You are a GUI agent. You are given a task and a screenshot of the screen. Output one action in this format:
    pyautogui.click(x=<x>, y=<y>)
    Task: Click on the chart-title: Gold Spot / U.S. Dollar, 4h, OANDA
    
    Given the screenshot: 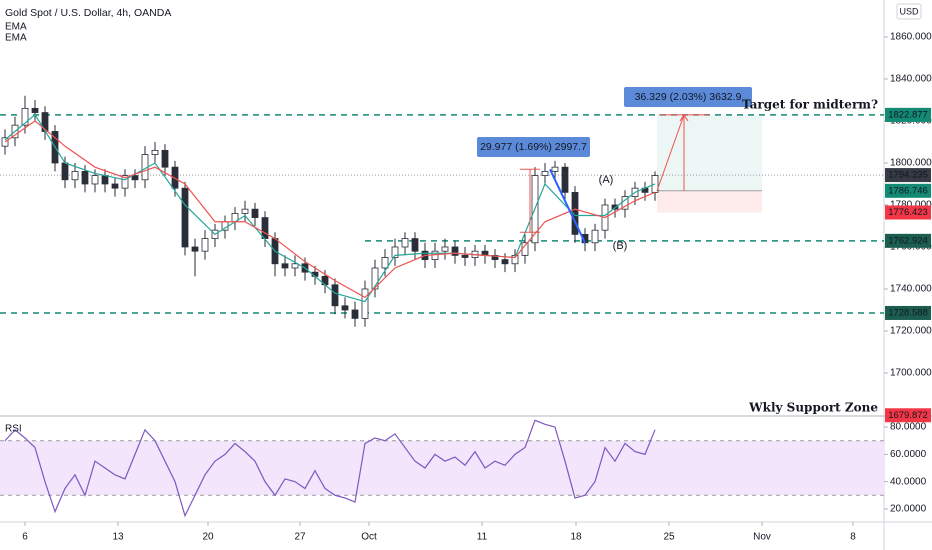 What is the action you would take?
    pyautogui.click(x=88, y=13)
    